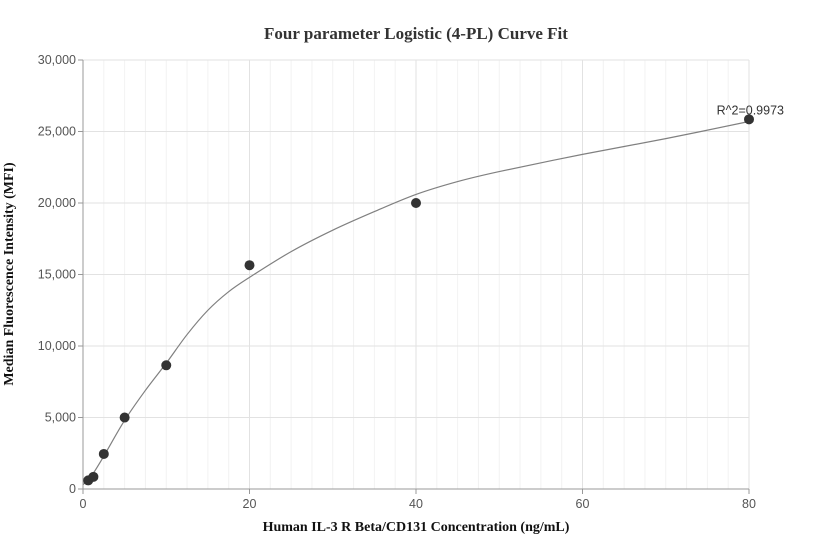  Describe the element at coordinates (57, 203) in the screenshot. I see `y-tick-label: 20,000` at that location.